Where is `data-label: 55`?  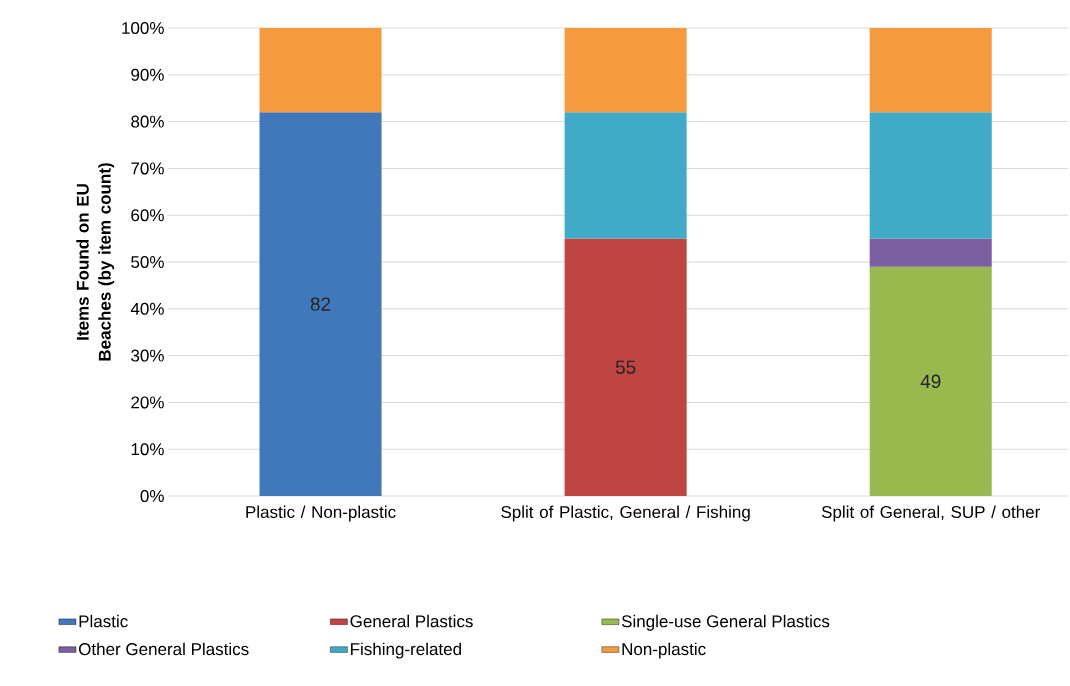 data-label: 55 is located at coordinates (625, 367).